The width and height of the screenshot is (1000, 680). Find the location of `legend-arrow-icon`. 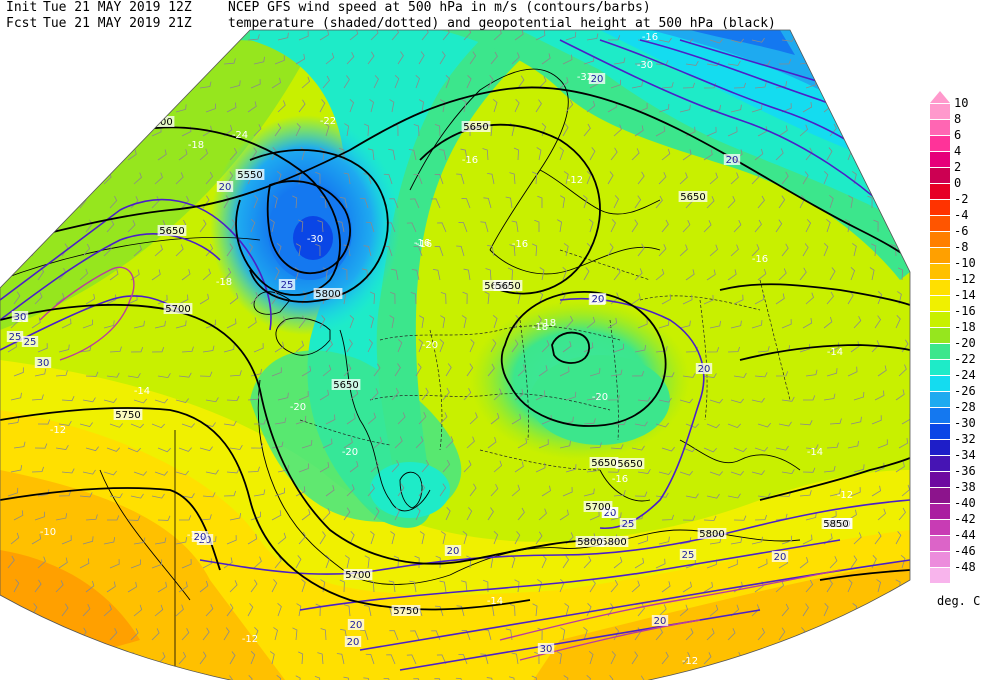

legend-arrow-icon is located at coordinates (940, 97).